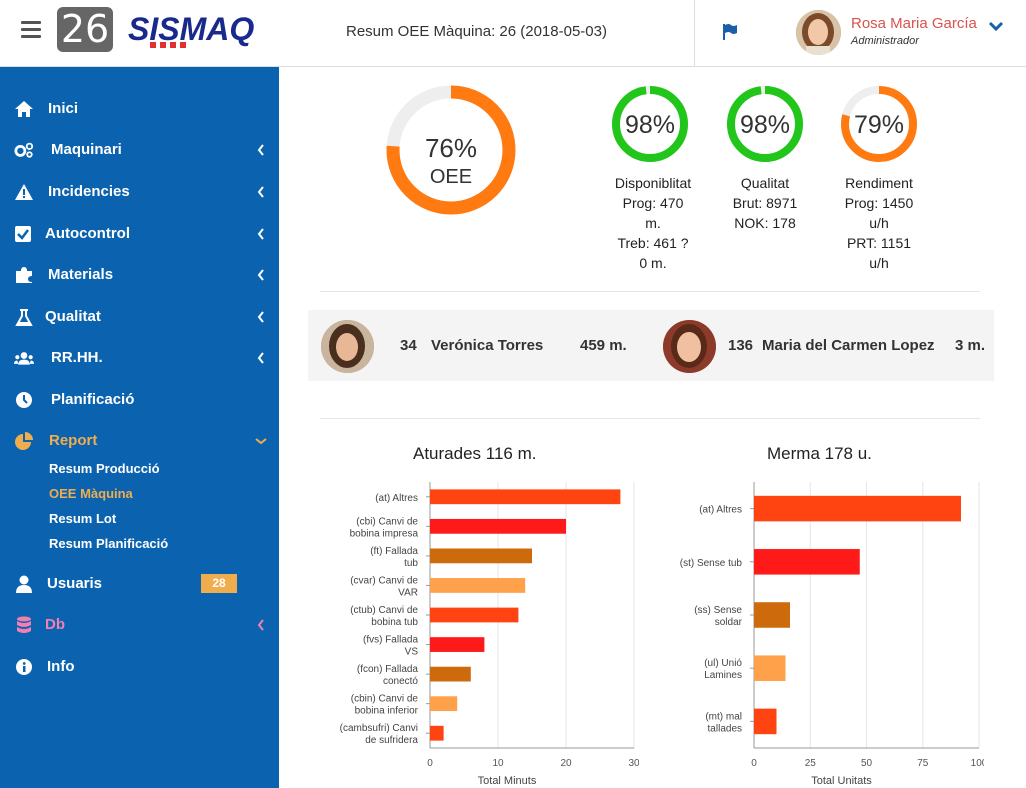  Describe the element at coordinates (387, 711) in the screenshot. I see `category-label: bobina inferior` at that location.